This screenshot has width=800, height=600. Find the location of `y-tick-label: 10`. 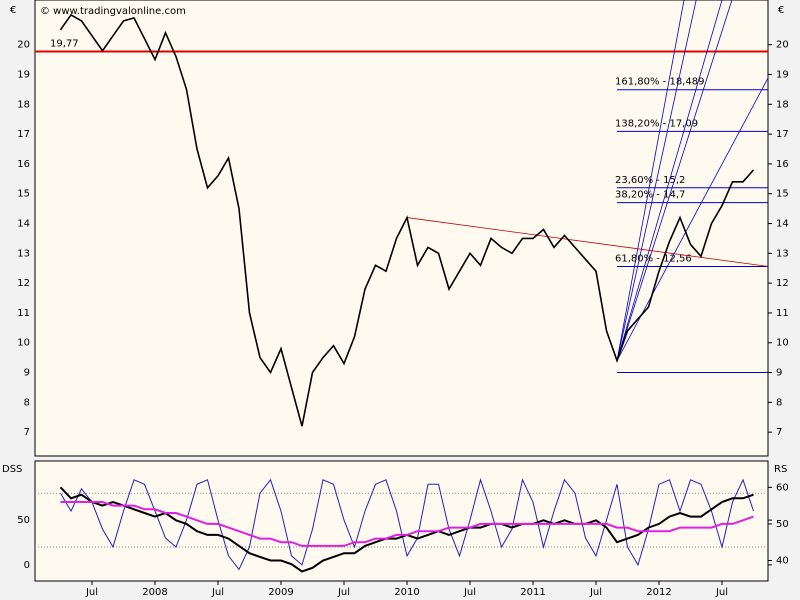

y-tick-label: 10 is located at coordinates (23, 343).